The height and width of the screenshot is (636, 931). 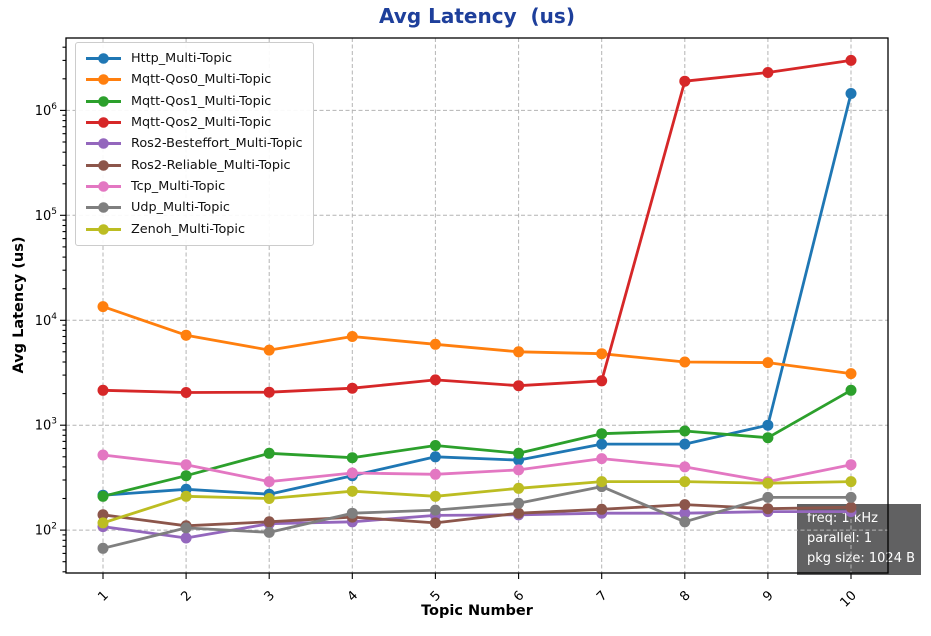 What do you see at coordinates (840, 538) in the screenshot?
I see `annotation-line-parallel: parallel: 1` at bounding box center [840, 538].